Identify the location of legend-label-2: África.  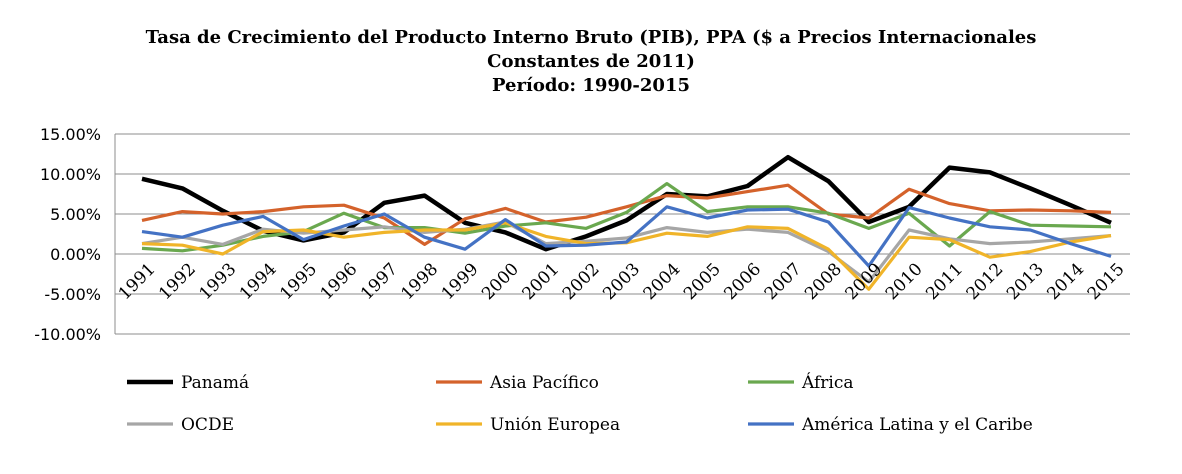
(827, 382).